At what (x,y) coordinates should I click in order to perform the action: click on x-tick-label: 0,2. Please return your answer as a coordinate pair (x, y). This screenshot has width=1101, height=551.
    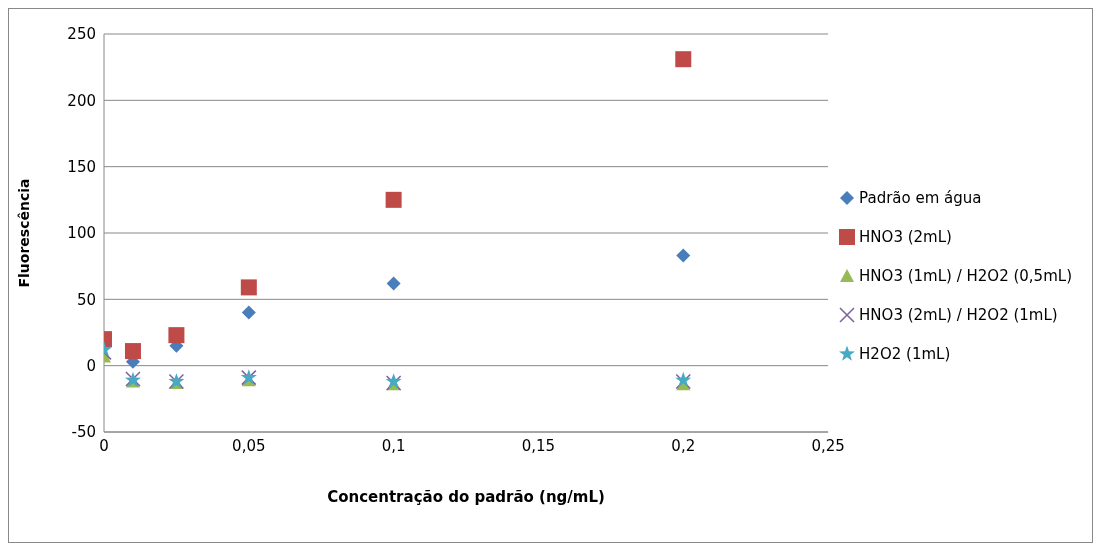
    Looking at the image, I should click on (683, 445).